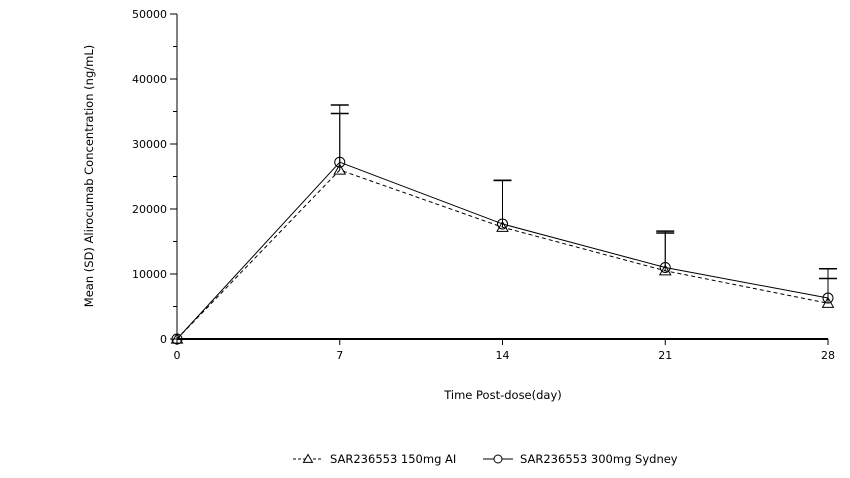  What do you see at coordinates (149, 274) in the screenshot?
I see `y-tick-label: 10000` at bounding box center [149, 274].